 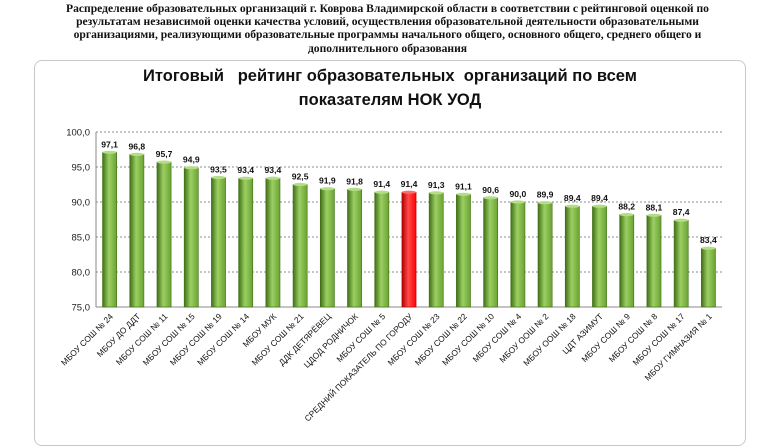 I want to click on data-label: 91,8, so click(x=354, y=181).